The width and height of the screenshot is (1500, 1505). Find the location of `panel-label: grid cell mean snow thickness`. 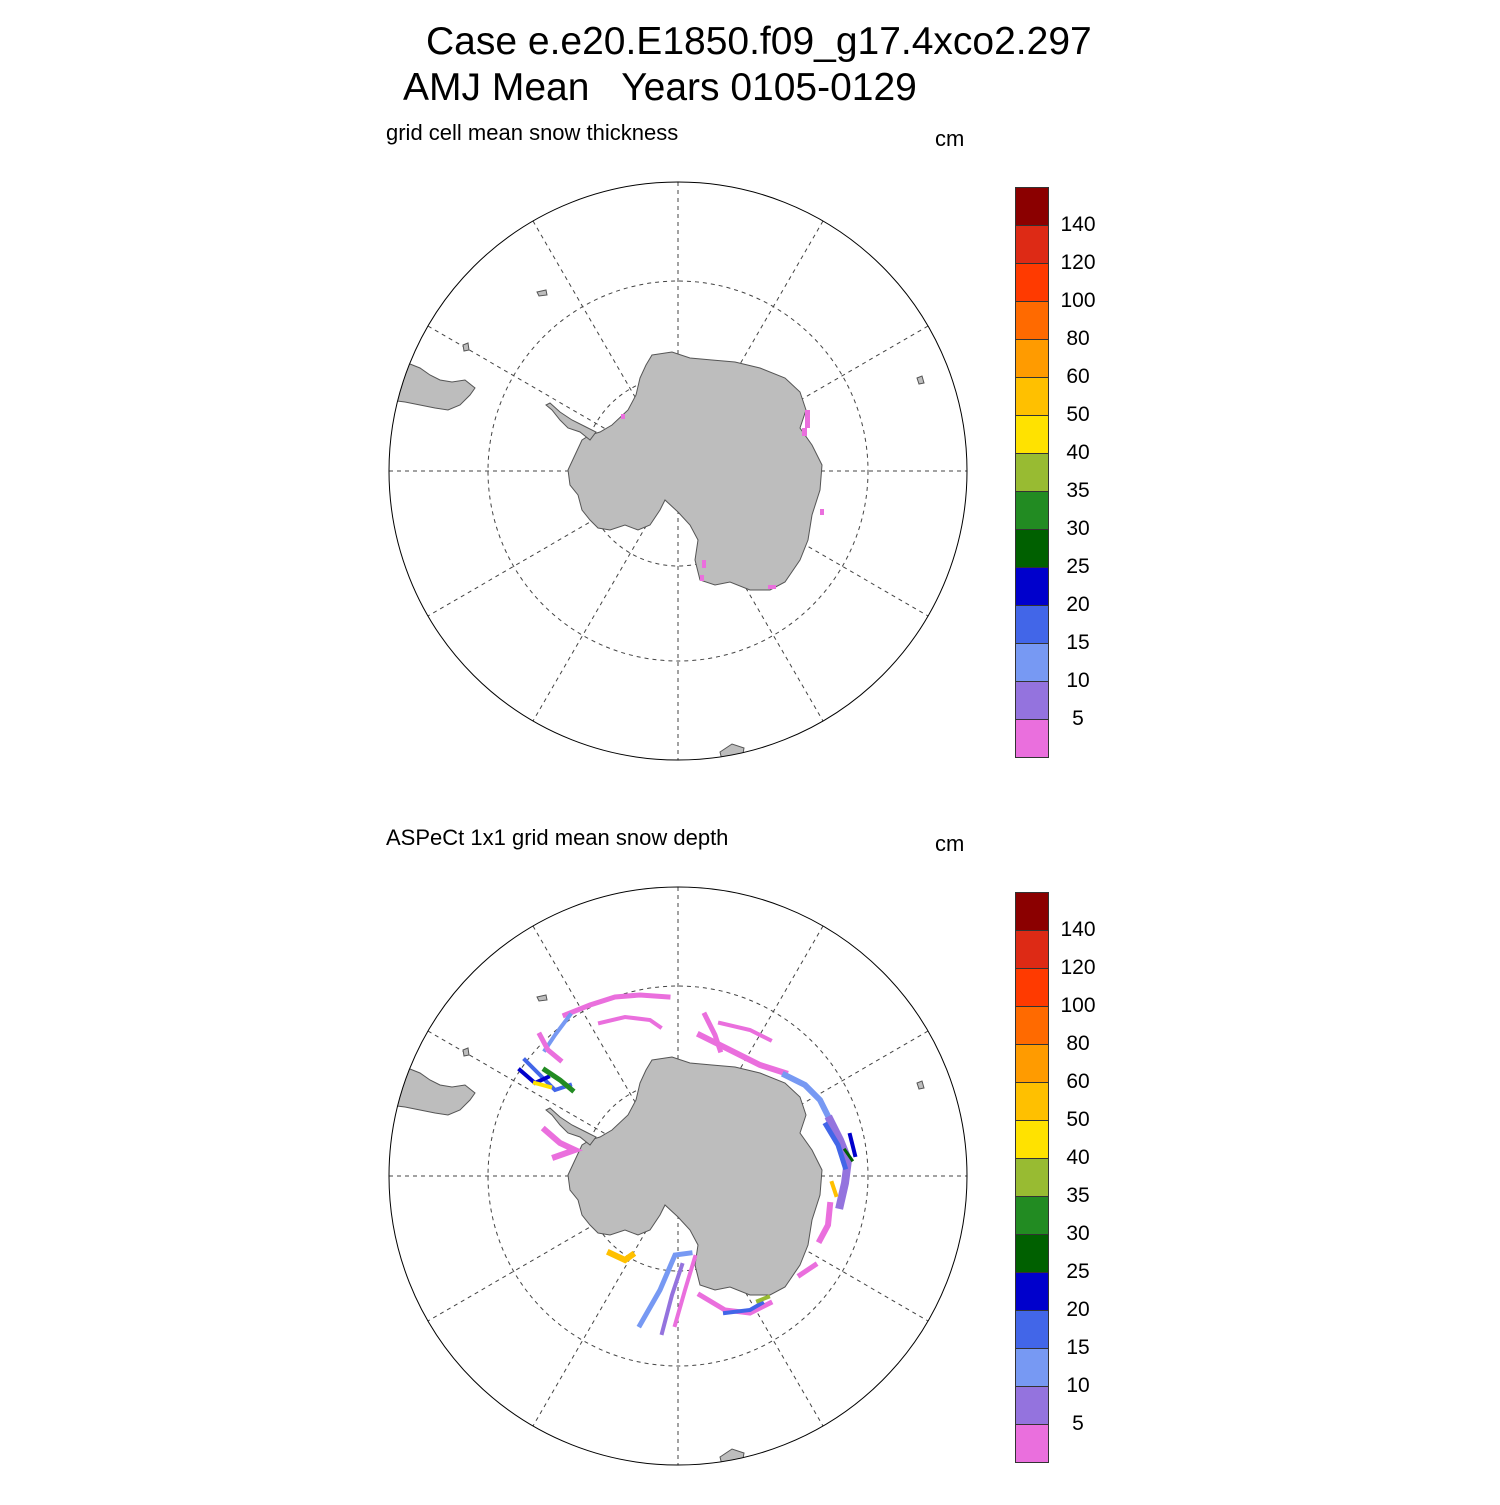

panel-label: grid cell mean snow thickness is located at coordinates (532, 132).